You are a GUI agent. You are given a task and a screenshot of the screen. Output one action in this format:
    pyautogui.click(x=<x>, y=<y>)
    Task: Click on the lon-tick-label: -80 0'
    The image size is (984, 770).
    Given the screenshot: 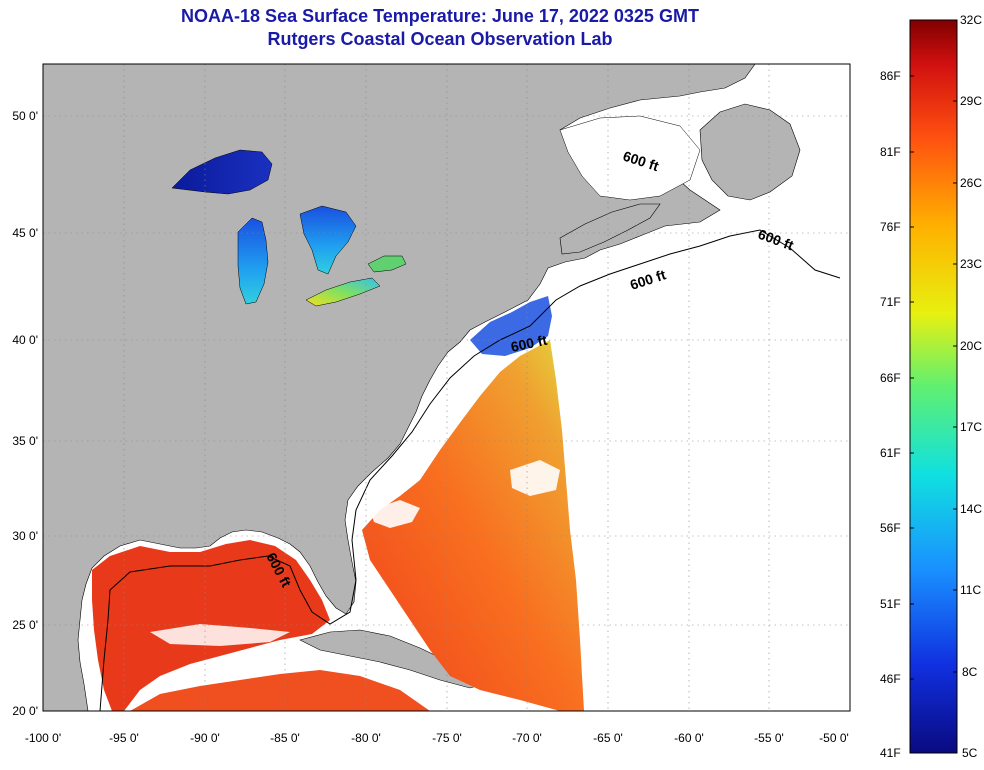 What is the action you would take?
    pyautogui.click(x=366, y=738)
    